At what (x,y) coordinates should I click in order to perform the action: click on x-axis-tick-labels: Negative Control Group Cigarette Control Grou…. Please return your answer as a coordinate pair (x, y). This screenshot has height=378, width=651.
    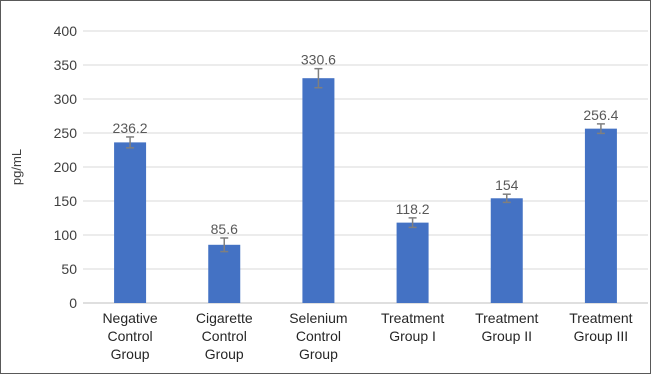
    Looking at the image, I should click on (367, 336).